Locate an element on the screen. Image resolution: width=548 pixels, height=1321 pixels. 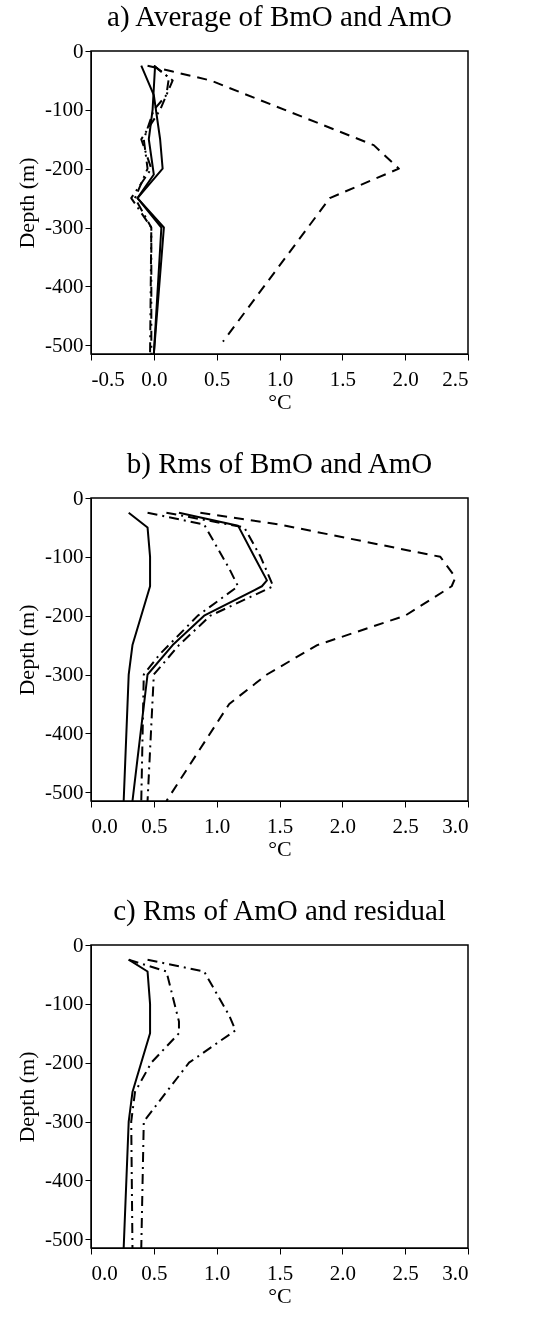
x-tick-label: -0.5 is located at coordinates (108, 378).